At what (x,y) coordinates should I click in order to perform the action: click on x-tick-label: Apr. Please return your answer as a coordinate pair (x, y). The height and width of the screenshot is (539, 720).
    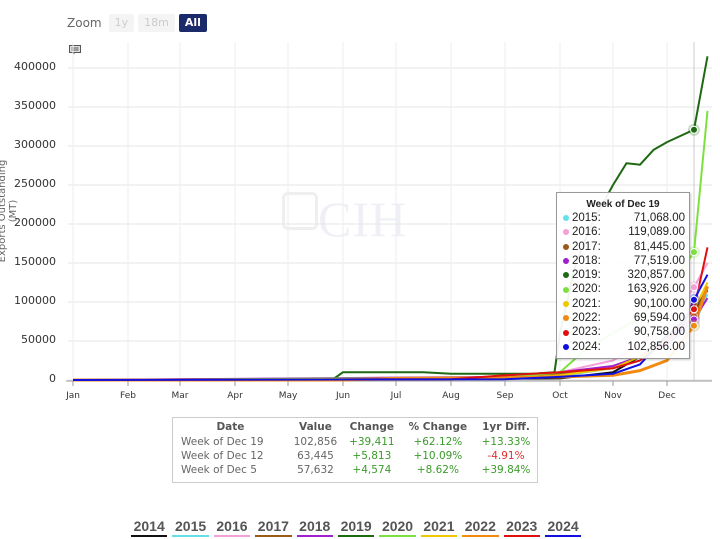
    Looking at the image, I should click on (235, 396).